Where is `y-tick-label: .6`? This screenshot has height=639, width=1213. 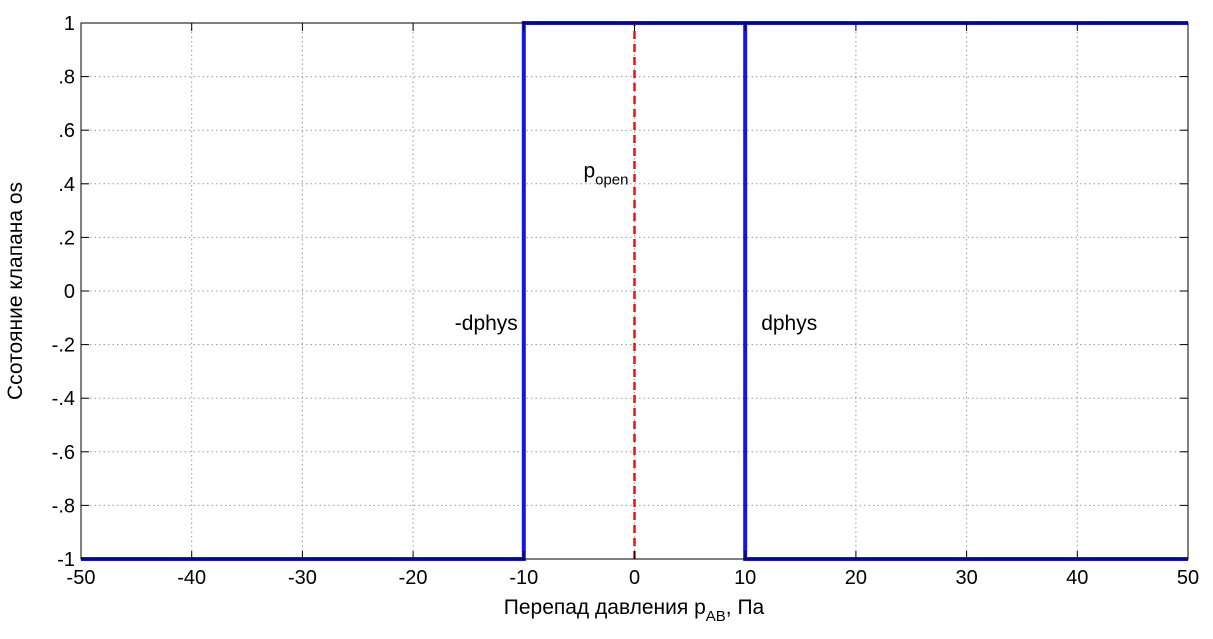 y-tick-label: .6 is located at coordinates (66, 131).